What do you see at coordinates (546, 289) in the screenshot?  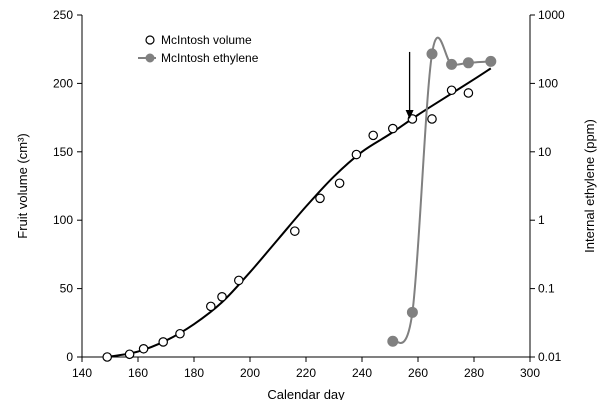 I see `y-right-tick-label: 0.1` at bounding box center [546, 289].